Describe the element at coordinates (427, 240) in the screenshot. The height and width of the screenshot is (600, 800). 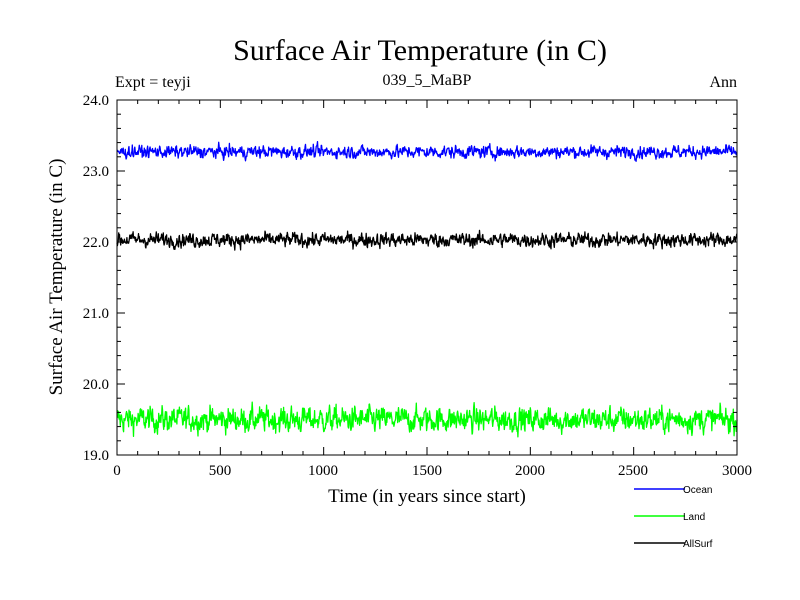
I see `series-line-allsurf` at that location.